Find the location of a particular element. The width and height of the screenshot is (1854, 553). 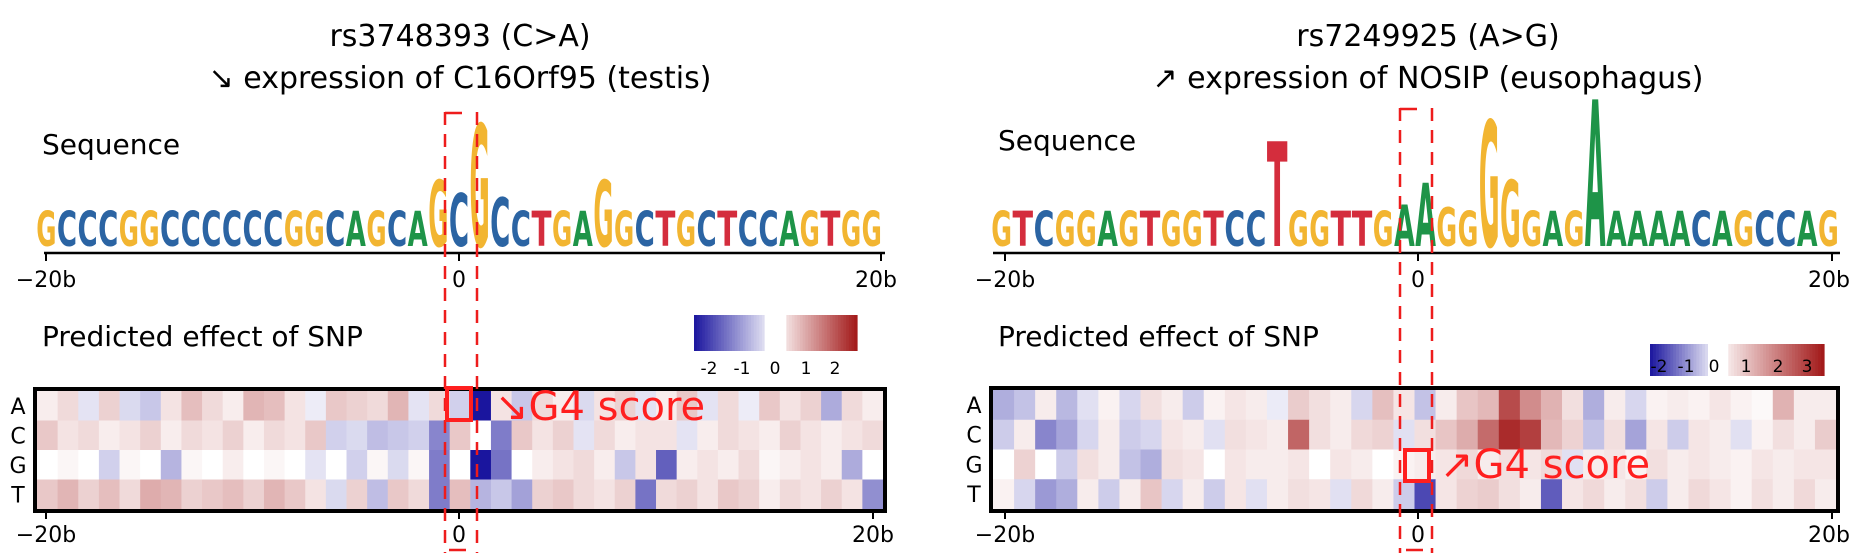

logo-letter: T is located at coordinates (542, 230).